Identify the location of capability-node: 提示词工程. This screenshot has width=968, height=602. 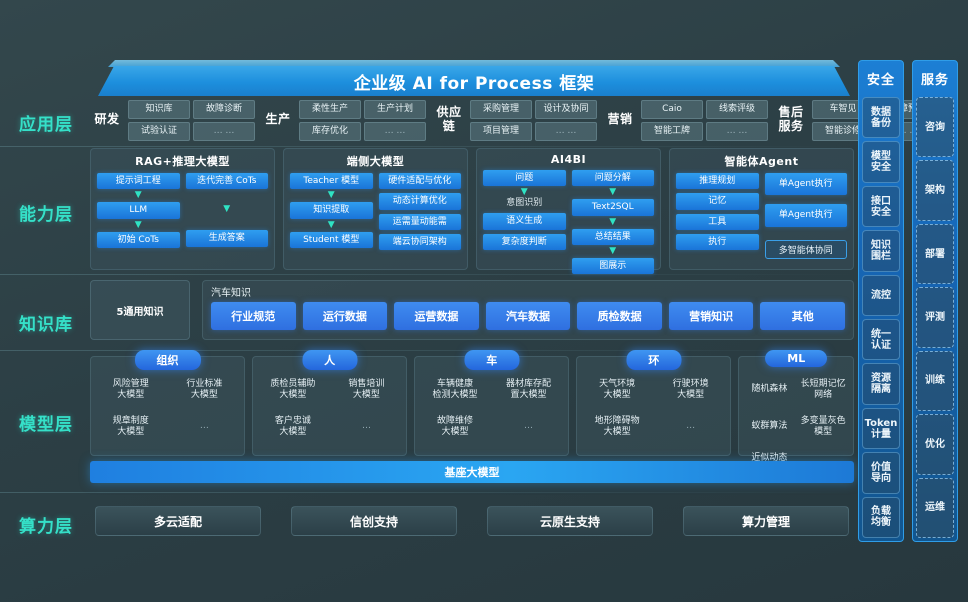
(138, 181).